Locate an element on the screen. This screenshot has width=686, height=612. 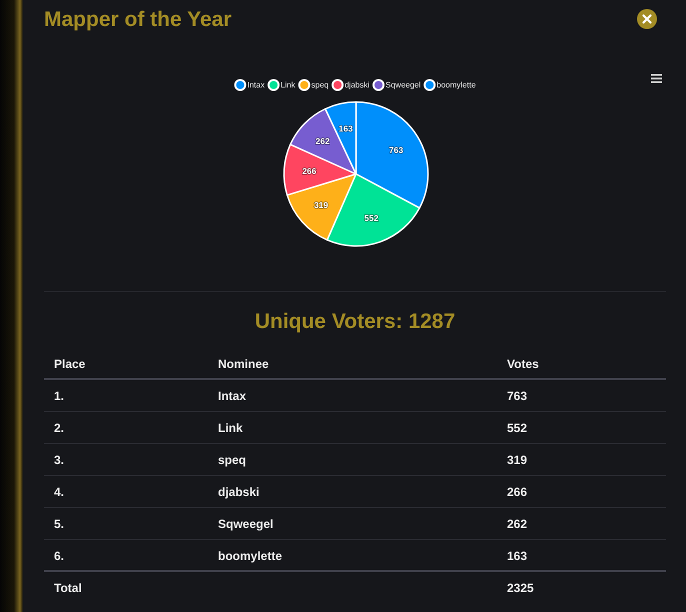
legend-label: Sqweegel is located at coordinates (403, 85).